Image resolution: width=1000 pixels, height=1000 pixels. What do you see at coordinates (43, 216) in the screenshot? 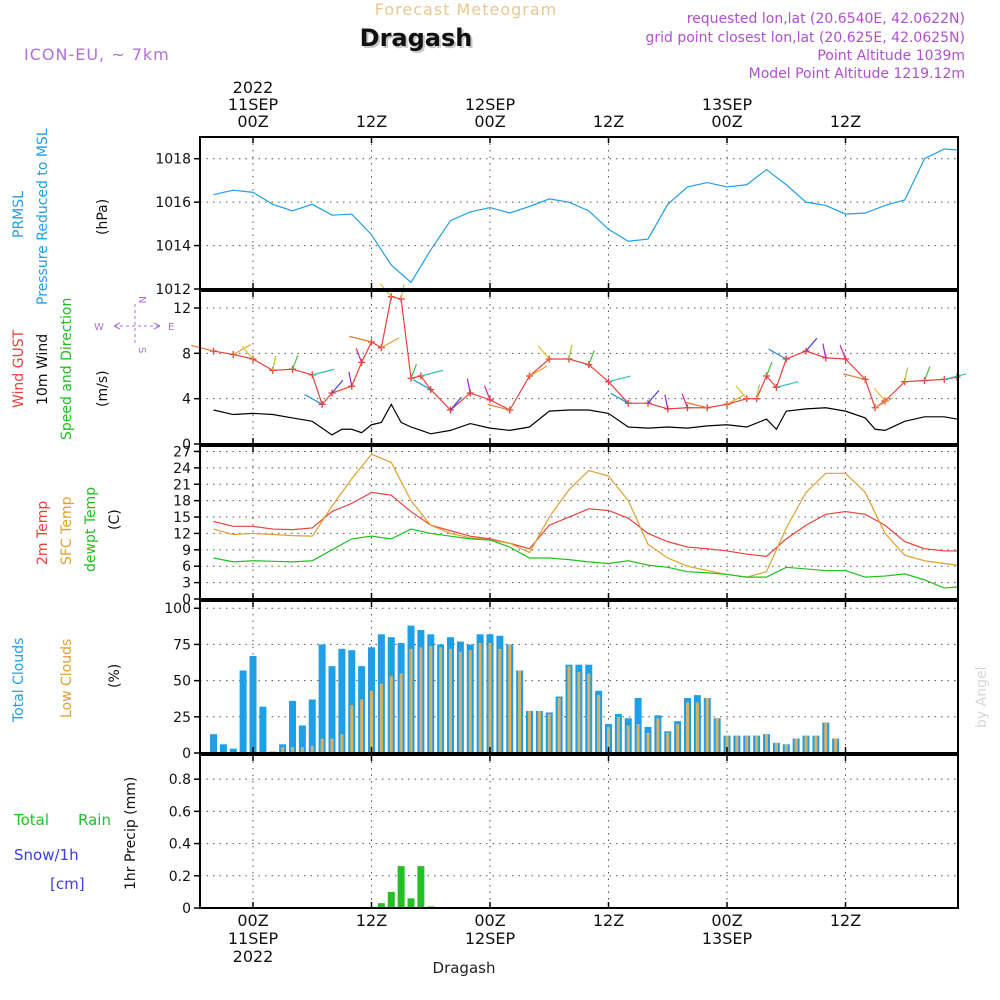
I see `pressure-label-2: Pressure Reduced to MSL` at bounding box center [43, 216].